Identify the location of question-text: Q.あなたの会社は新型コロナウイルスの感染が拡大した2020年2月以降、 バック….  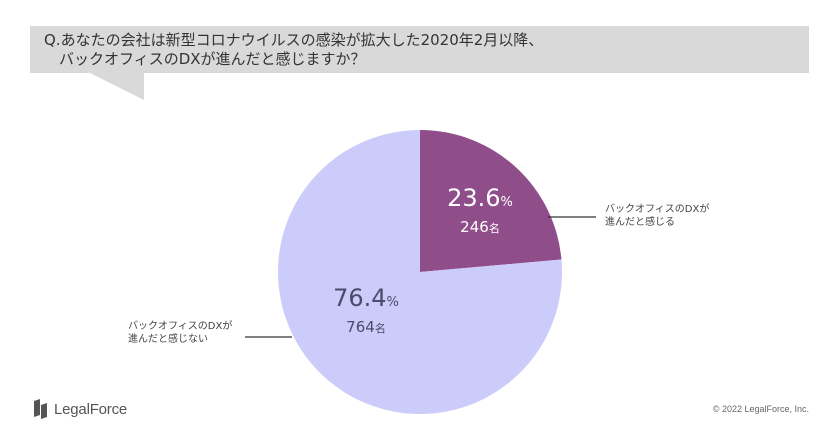
(293, 50).